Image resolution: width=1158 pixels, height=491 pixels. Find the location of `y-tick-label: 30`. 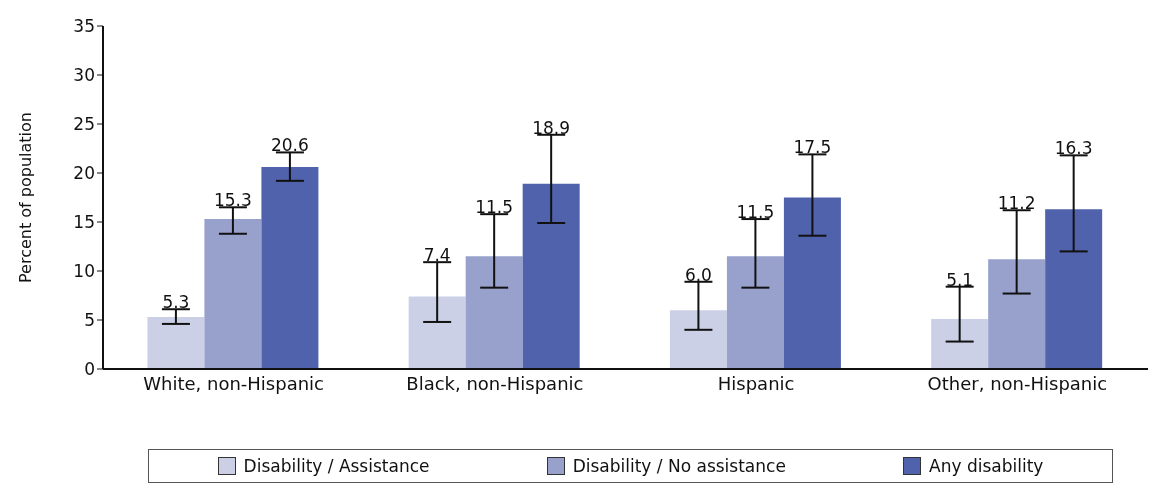

y-tick-label: 30 is located at coordinates (84, 75).